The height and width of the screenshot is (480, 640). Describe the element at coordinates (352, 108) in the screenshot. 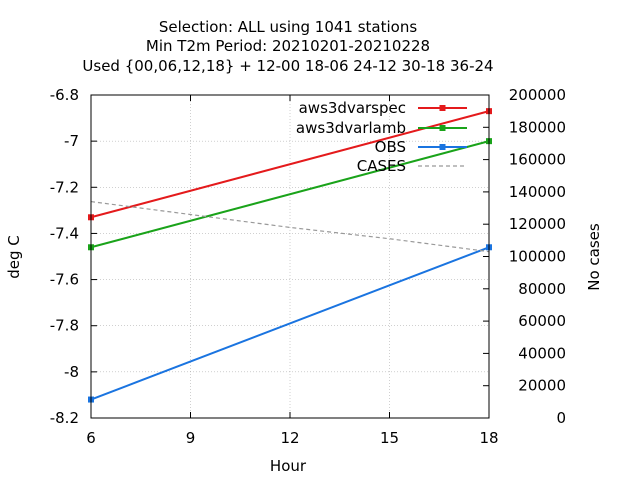

I see `legend-label-aws3dvarspec: aws3dvarspec` at that location.